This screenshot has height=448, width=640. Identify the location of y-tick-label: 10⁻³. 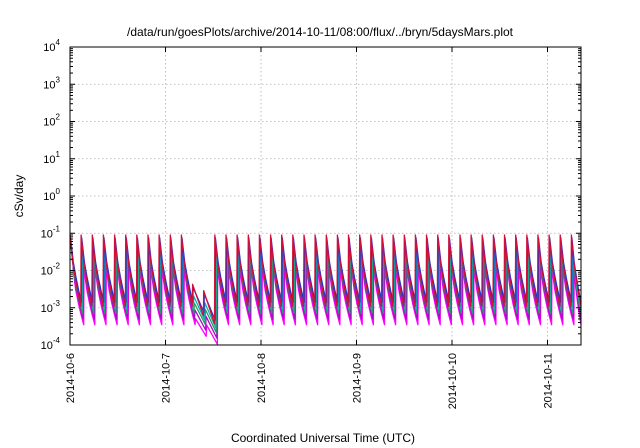
(51, 307).